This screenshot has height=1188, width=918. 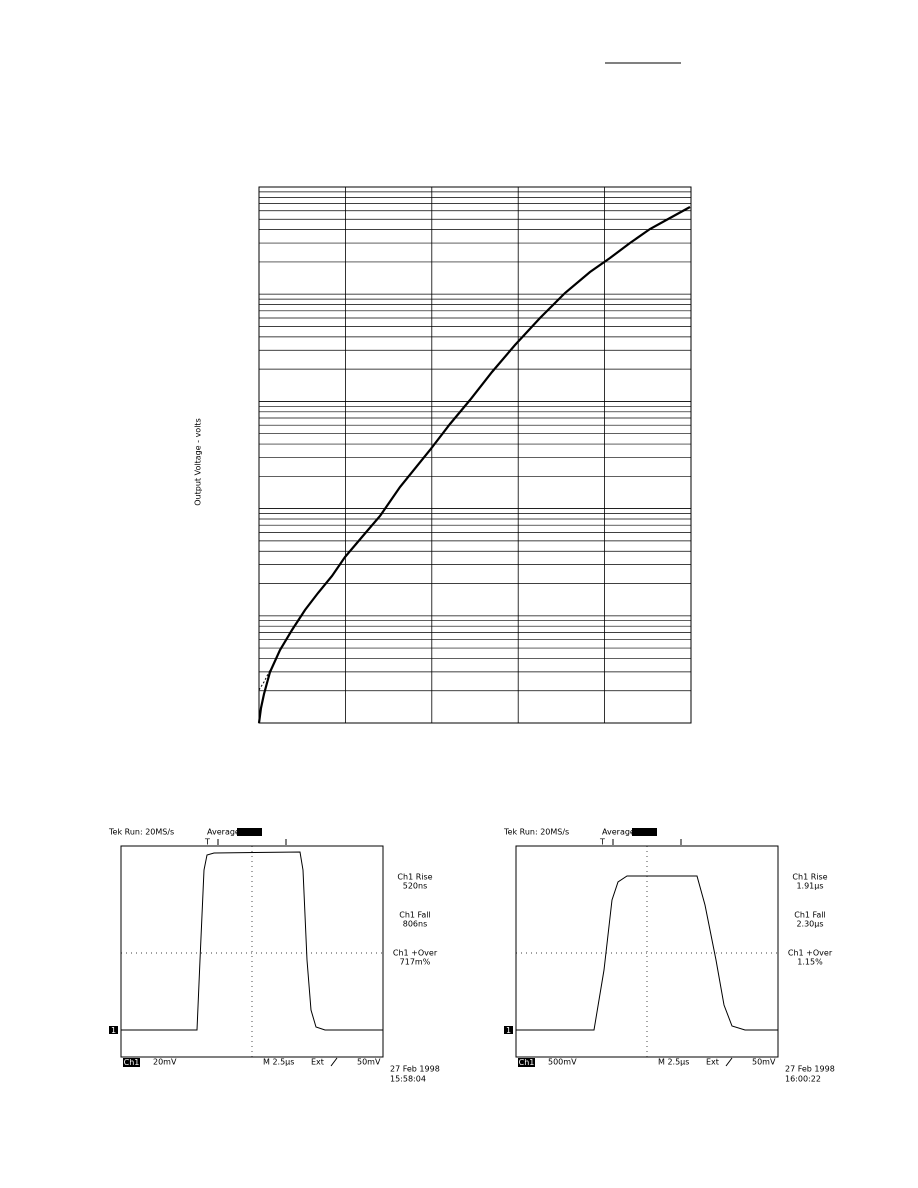 I want to click on measure-value: 520ns, so click(x=415, y=886).